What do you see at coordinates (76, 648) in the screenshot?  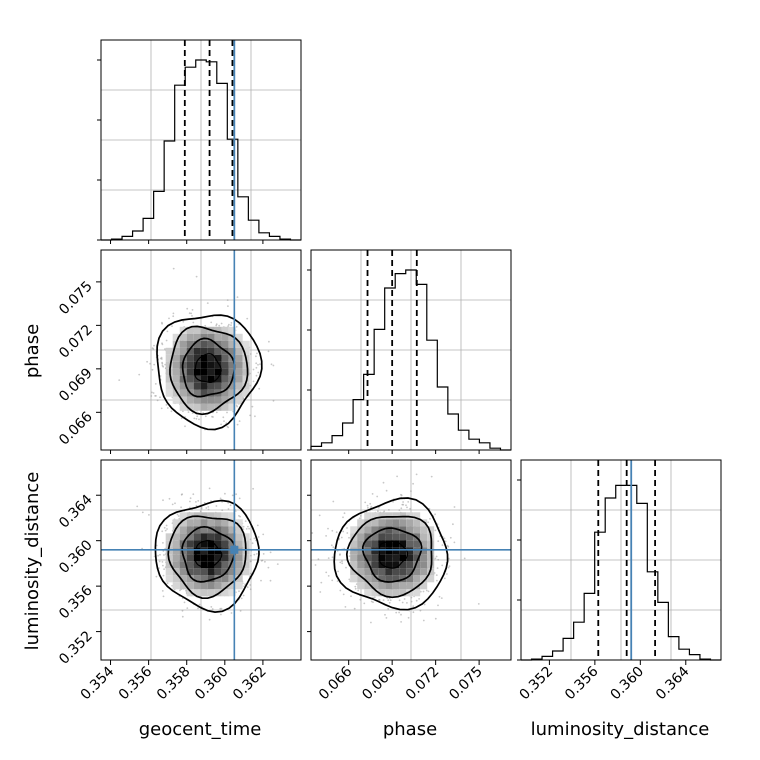 I see `y-tick-label: 0.352` at bounding box center [76, 648].